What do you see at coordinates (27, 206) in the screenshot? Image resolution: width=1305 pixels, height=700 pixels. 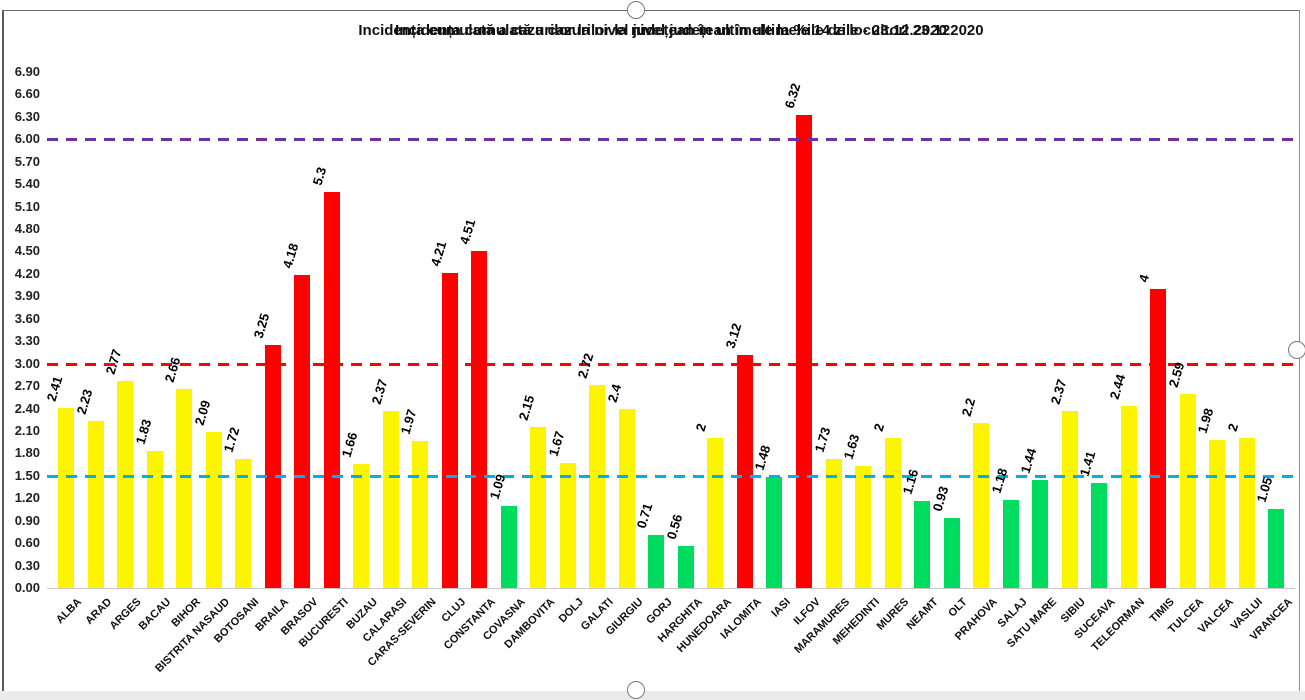 I see `y-tick-label: 5.10` at bounding box center [27, 206].